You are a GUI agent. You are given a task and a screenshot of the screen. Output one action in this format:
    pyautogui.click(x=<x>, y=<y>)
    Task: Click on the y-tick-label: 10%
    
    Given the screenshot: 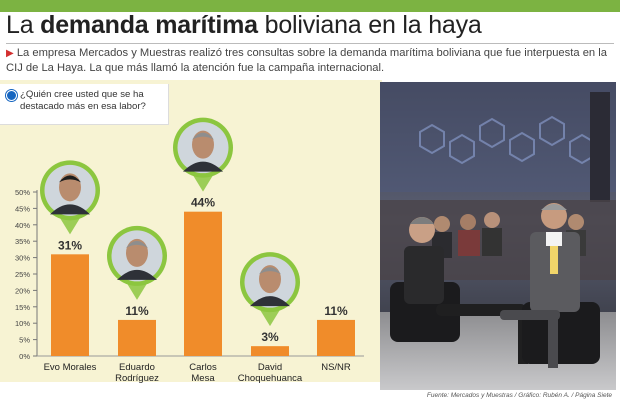 What is the action you would take?
    pyautogui.click(x=22, y=323)
    